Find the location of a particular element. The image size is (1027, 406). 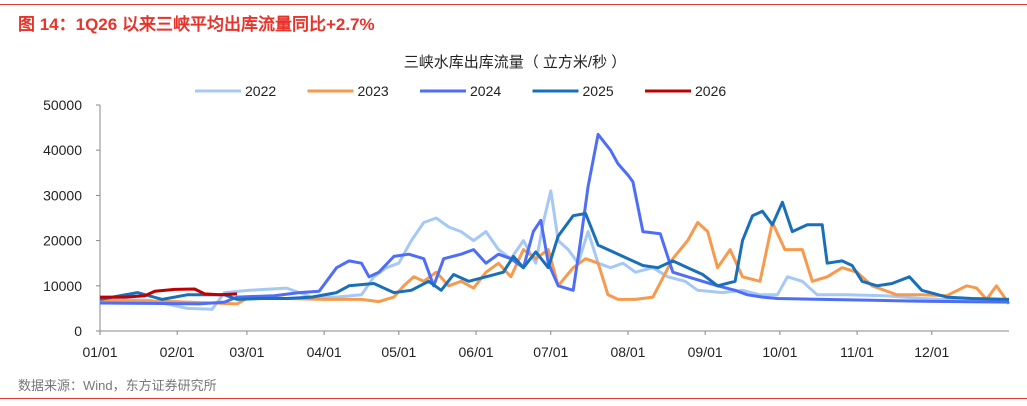

x-tick-label: 08/01 is located at coordinates (627, 352).